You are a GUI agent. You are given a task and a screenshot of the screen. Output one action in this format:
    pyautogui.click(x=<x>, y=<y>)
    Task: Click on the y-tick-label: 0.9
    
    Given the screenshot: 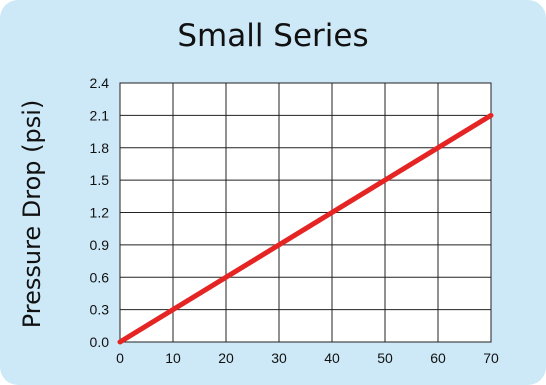 What is the action you would take?
    pyautogui.click(x=100, y=245)
    